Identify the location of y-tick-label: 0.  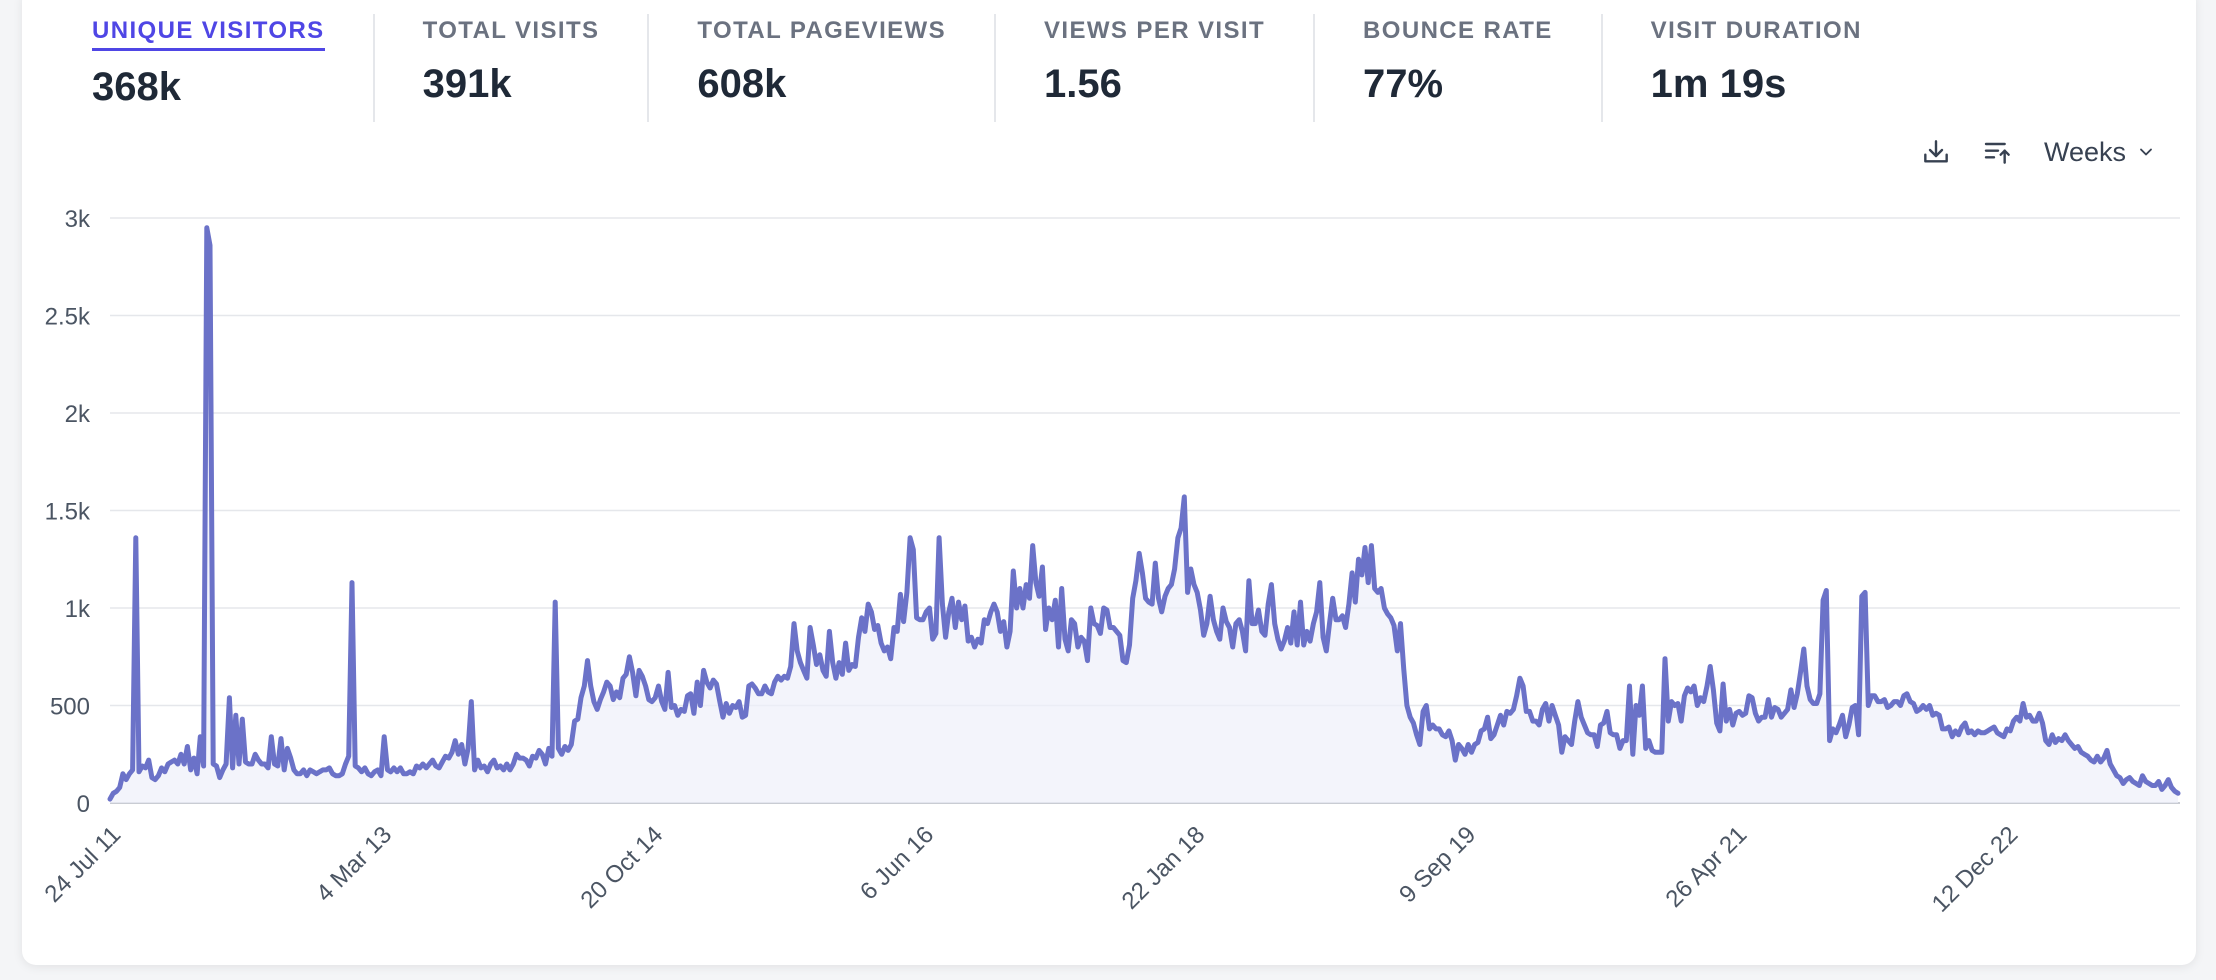
(83, 804).